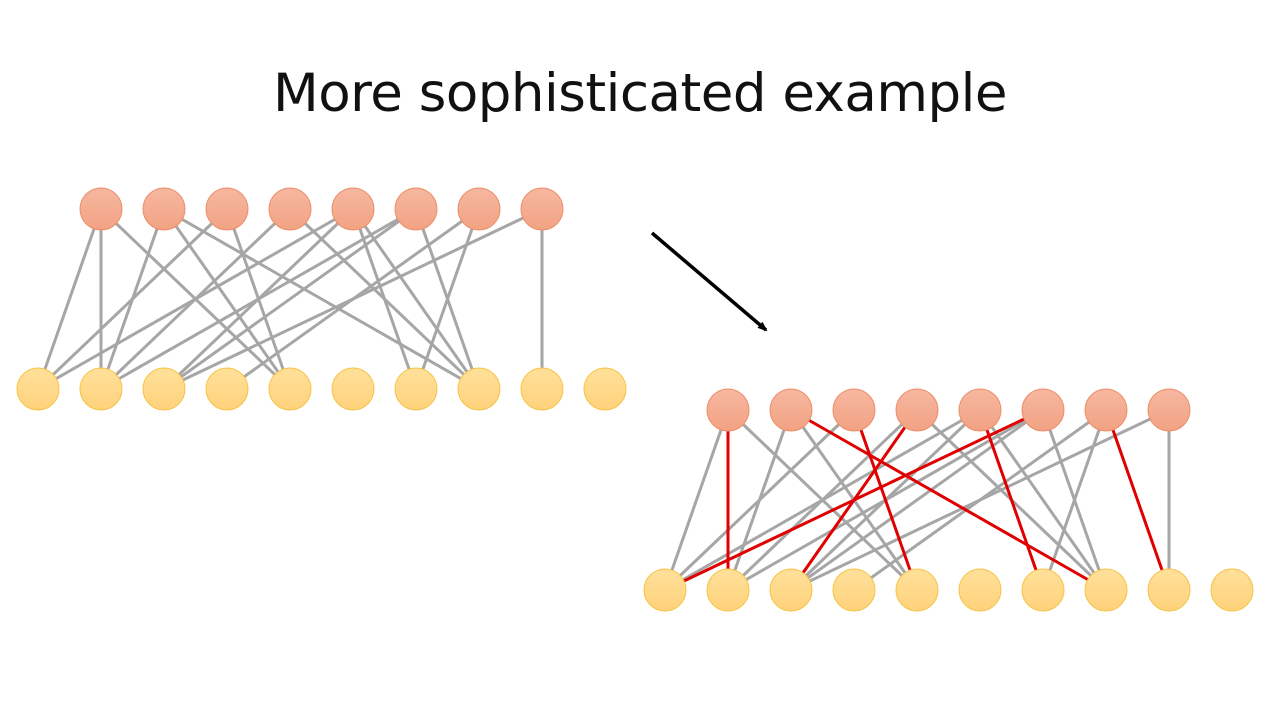  I want to click on original-bipartite-graph, so click(321, 299).